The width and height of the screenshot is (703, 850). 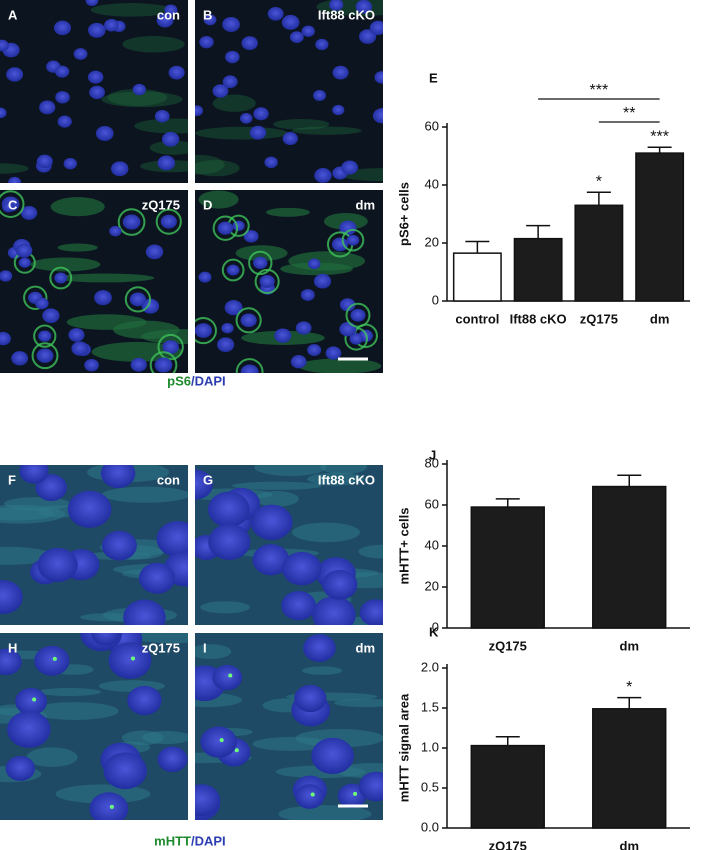 I want to click on panel-label: con, so click(x=168, y=14).